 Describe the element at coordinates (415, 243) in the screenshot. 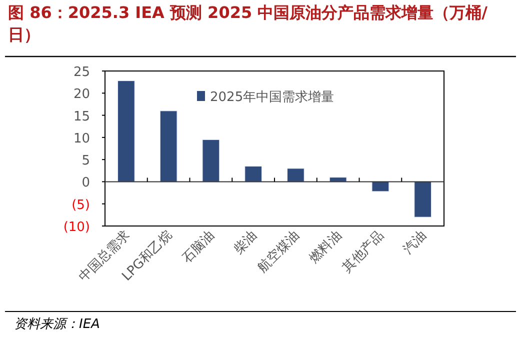

I see `x-tick-label: 汽油` at that location.